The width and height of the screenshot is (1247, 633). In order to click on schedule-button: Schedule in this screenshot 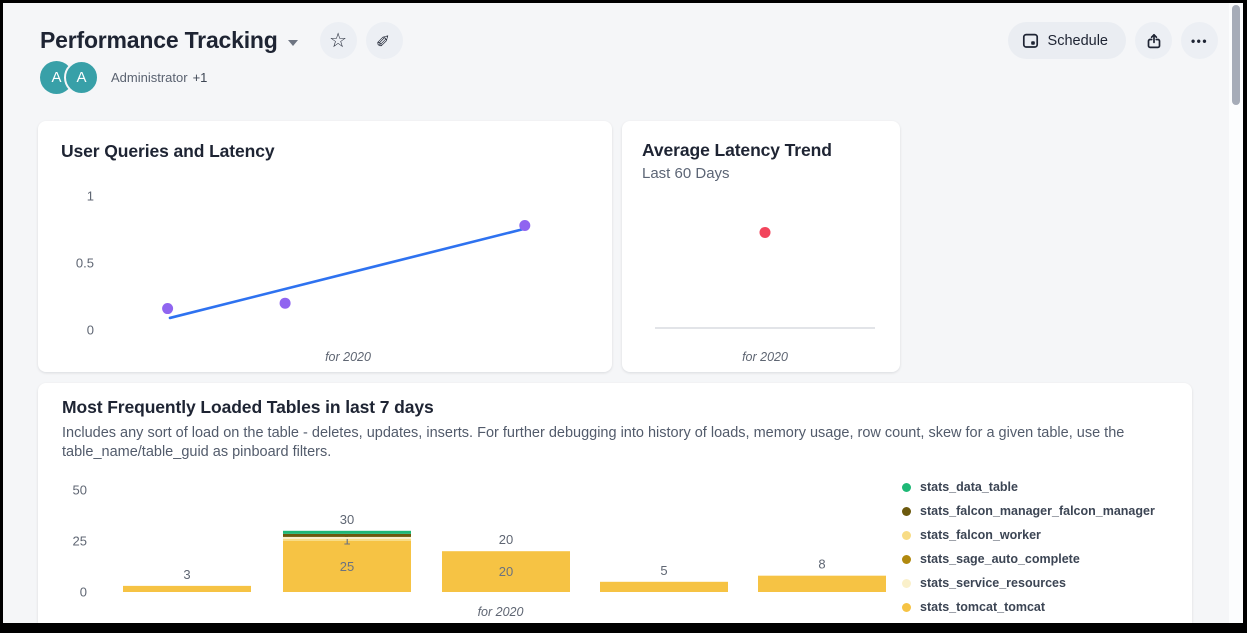, I will do `click(1066, 40)`.